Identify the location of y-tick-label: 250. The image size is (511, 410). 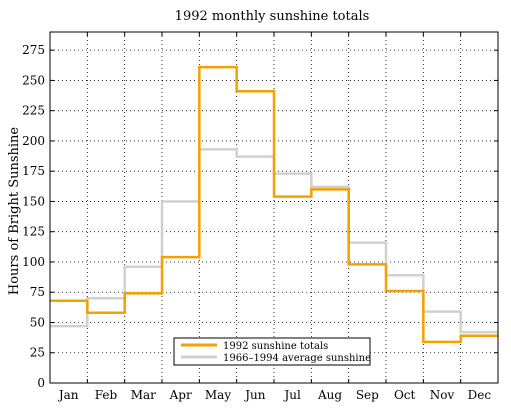
(33, 80).